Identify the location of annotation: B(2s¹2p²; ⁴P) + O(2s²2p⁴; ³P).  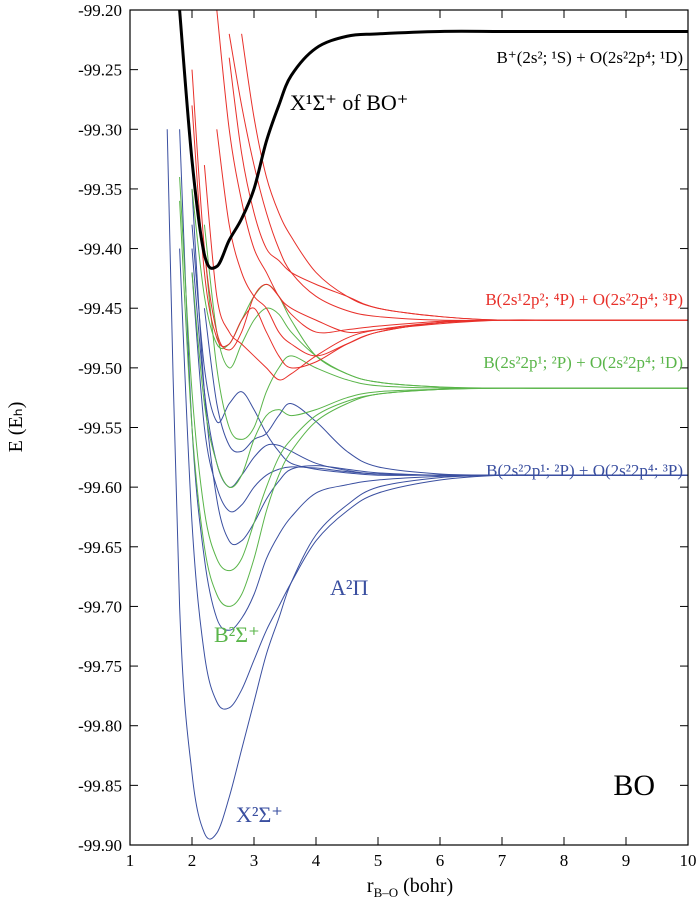
(584, 299).